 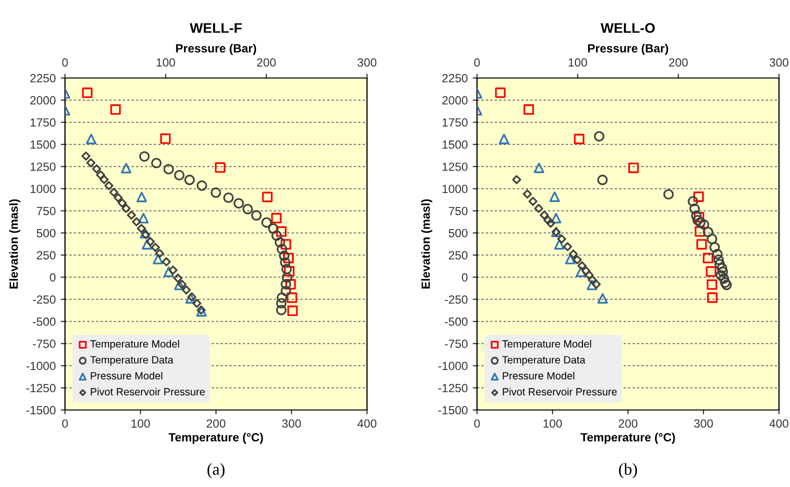 What do you see at coordinates (627, 28) in the screenshot?
I see `chart-title: WELL-O` at bounding box center [627, 28].